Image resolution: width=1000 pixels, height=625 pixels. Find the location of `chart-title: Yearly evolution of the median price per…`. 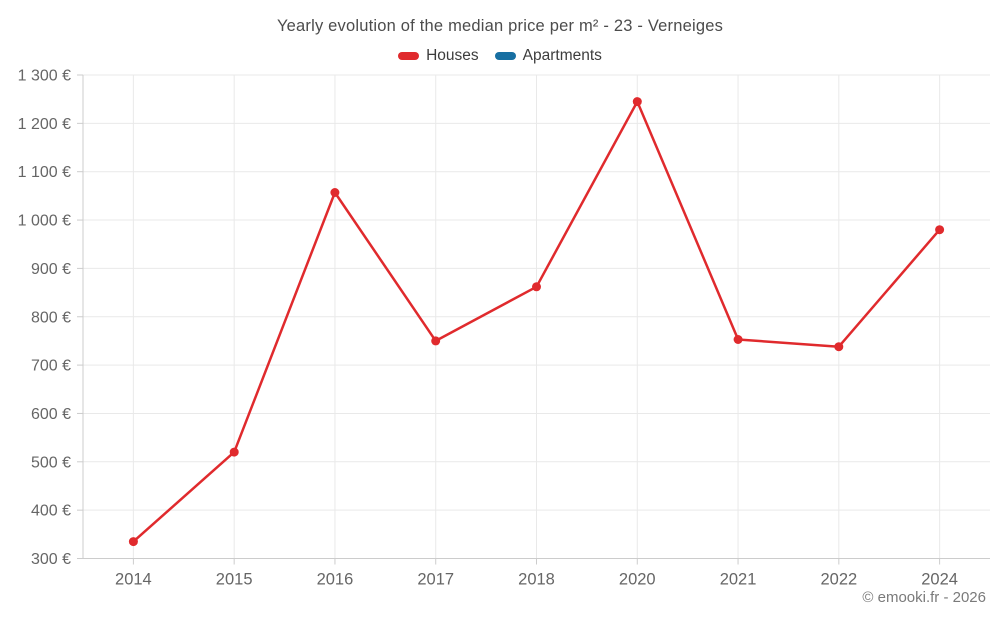

chart-title: Yearly evolution of the median price per… is located at coordinates (500, 26).